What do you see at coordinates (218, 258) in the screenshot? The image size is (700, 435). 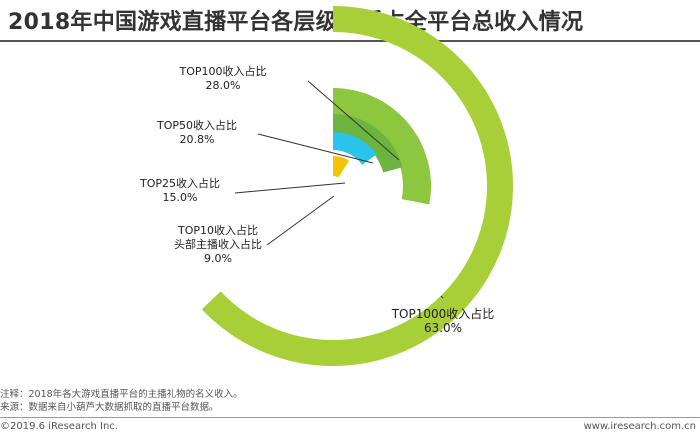 I see `data-label-value: 9.0%` at bounding box center [218, 258].